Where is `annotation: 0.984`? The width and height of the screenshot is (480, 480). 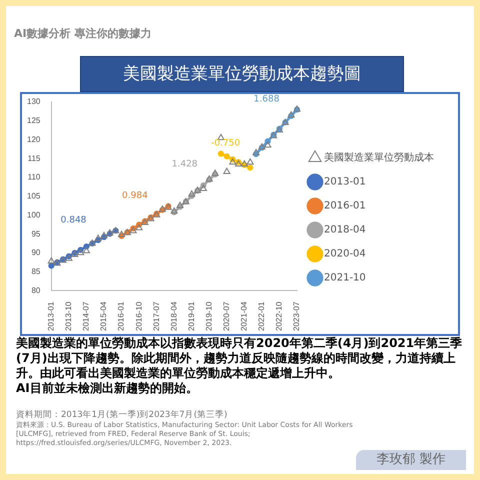 annotation: 0.984 is located at coordinates (135, 195).